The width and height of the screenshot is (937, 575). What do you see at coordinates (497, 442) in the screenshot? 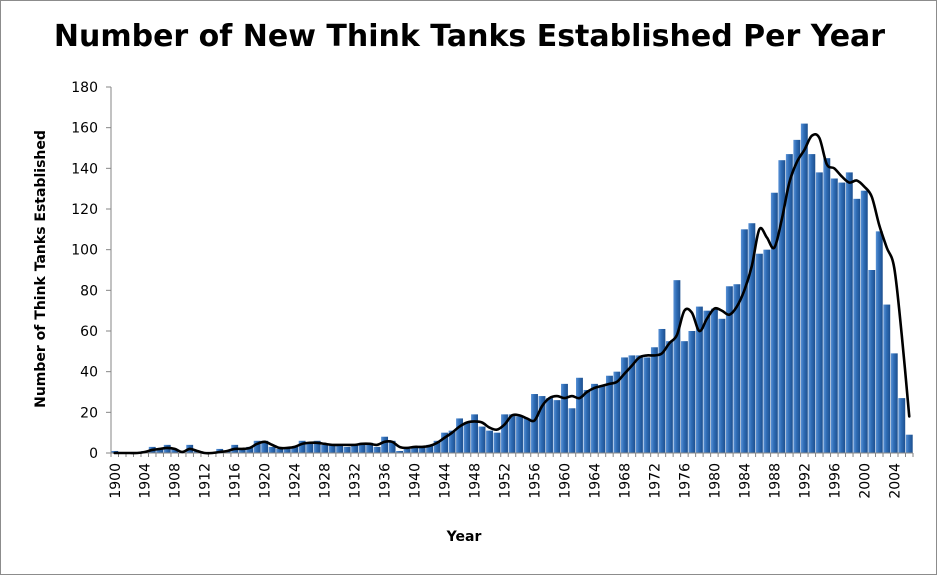
I see `bar-1951` at bounding box center [497, 442].